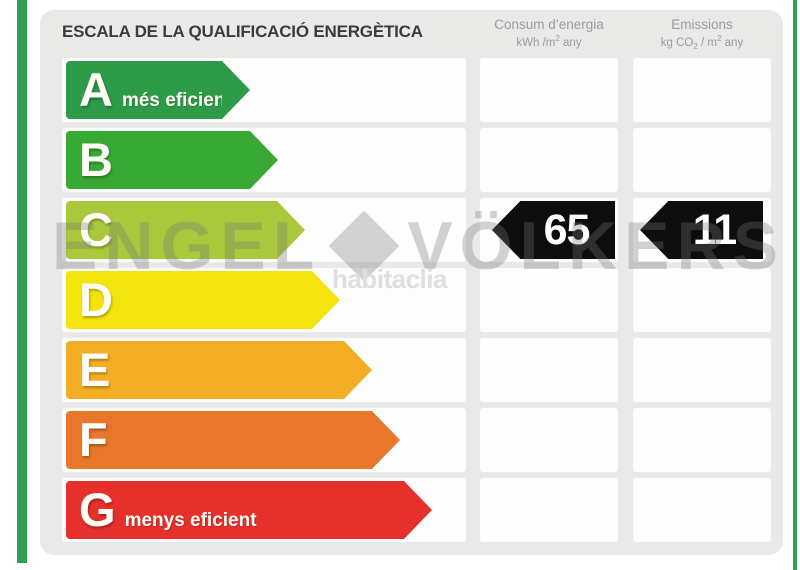  I want to click on bar-track: D, so click(264, 300).